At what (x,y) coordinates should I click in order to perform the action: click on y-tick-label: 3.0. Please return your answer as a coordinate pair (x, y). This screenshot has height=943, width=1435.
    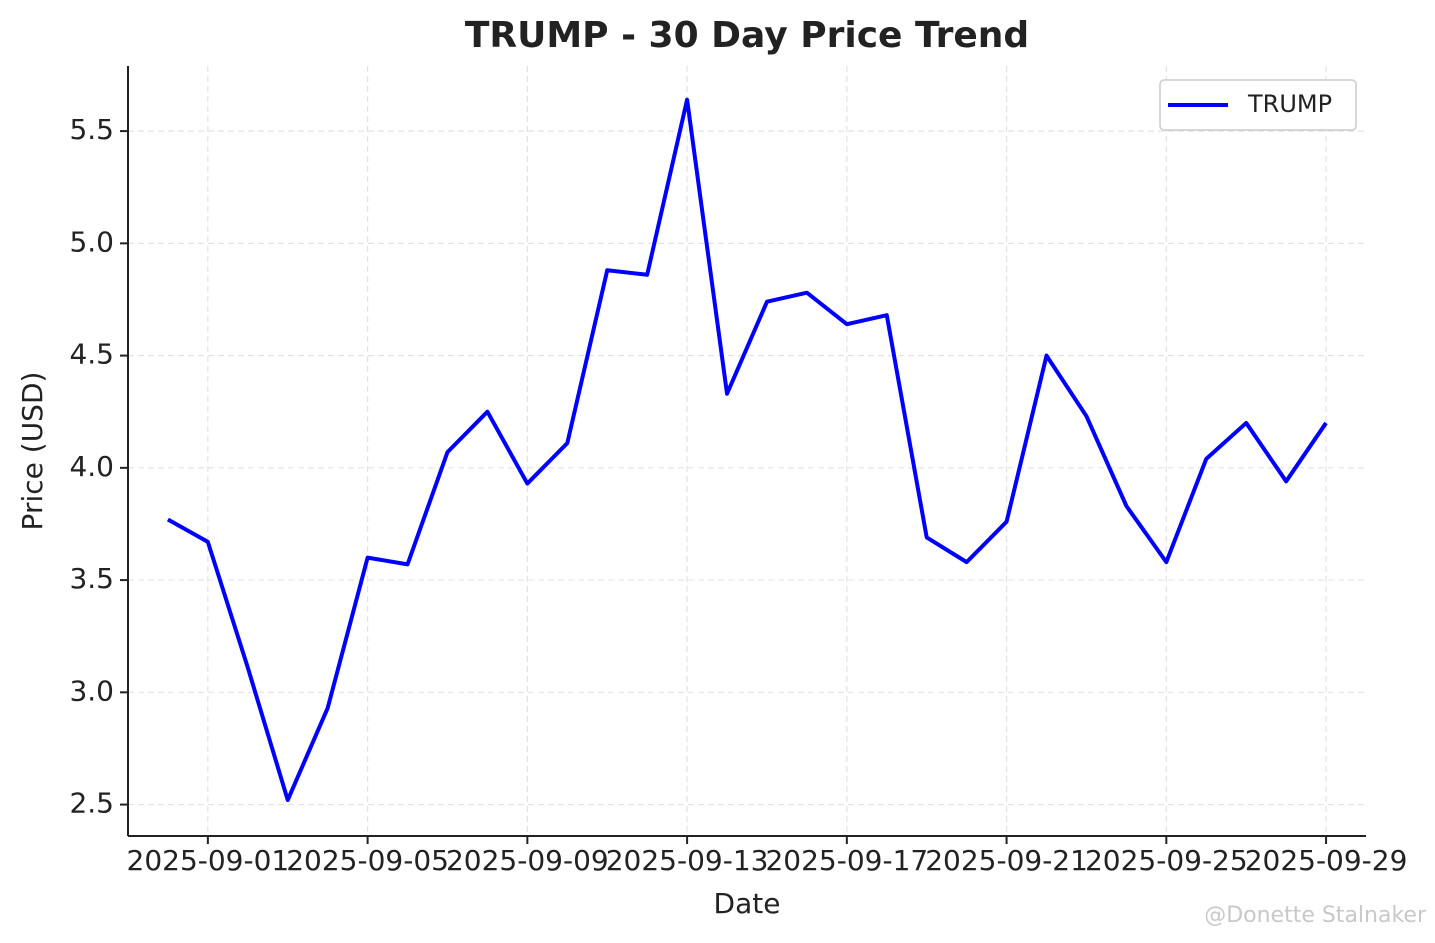
    Looking at the image, I should click on (91, 690).